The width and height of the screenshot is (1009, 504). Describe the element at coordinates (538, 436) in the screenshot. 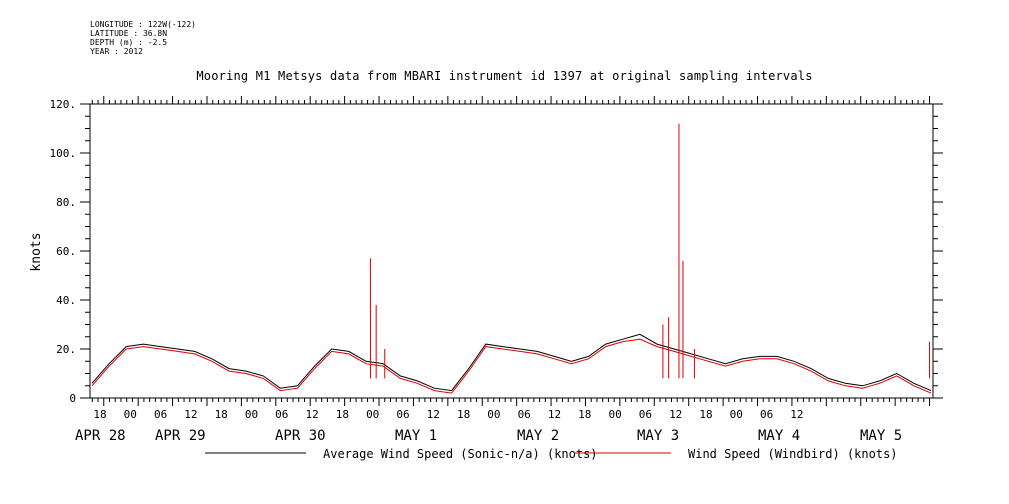

I see `x-date-label: MAY 2` at that location.